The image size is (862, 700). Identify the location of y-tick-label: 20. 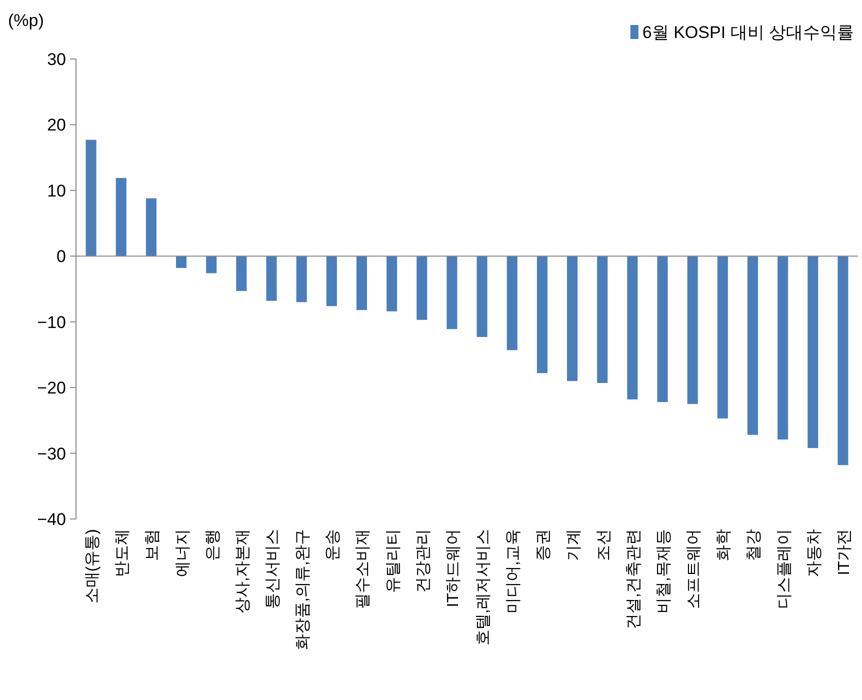
(56, 125).